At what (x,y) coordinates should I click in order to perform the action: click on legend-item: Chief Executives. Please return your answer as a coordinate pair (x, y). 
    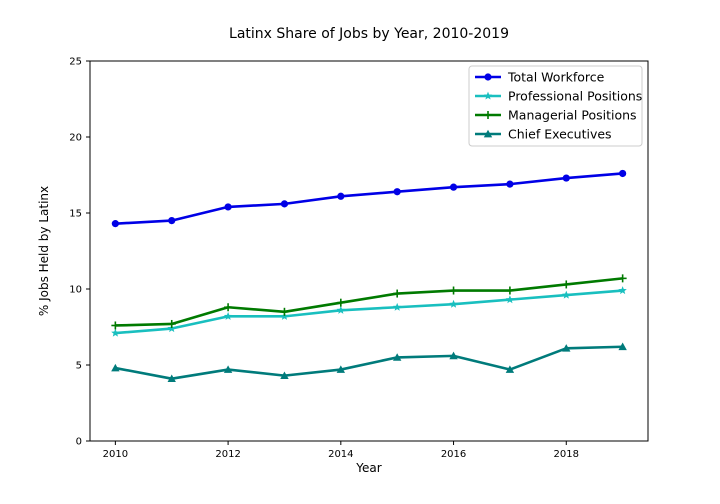
    Looking at the image, I should click on (543, 134).